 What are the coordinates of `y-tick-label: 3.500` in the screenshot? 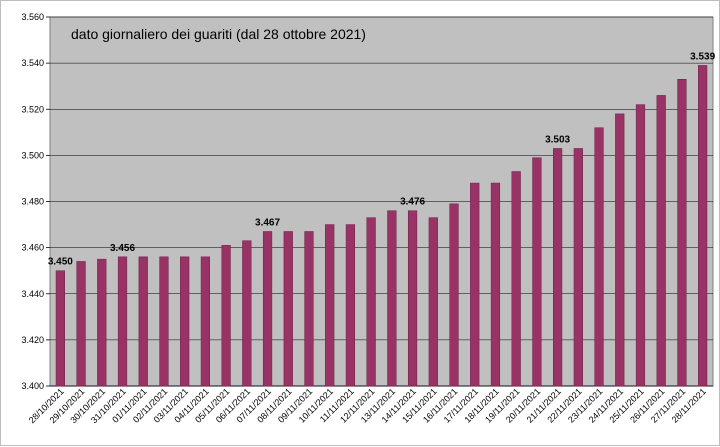 It's located at (32, 155).